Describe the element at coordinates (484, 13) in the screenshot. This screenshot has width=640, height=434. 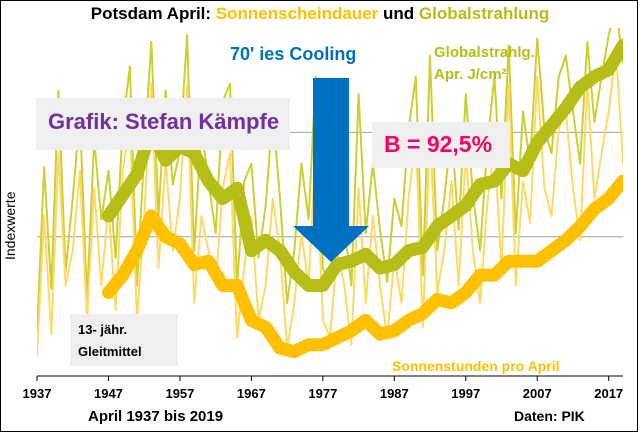
I see `title-series2: Globalstrahlung` at that location.